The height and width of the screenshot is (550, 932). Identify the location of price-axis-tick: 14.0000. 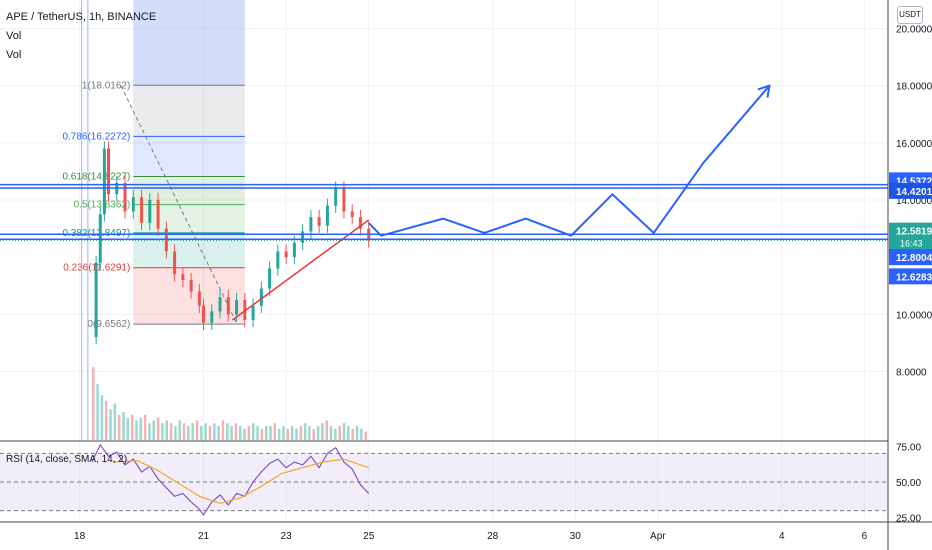
(914, 201).